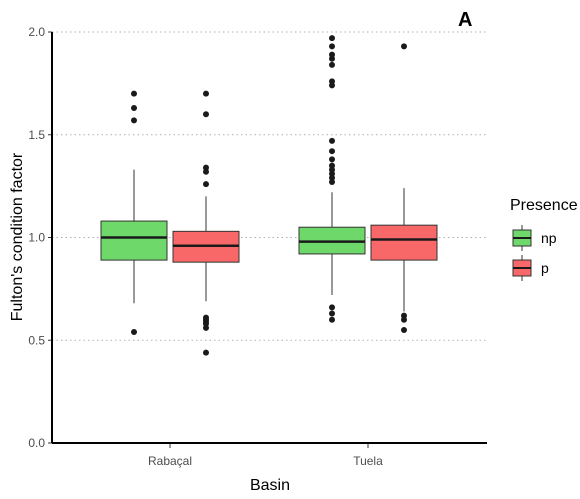  Describe the element at coordinates (549, 238) in the screenshot. I see `legend-label-np: np` at that location.